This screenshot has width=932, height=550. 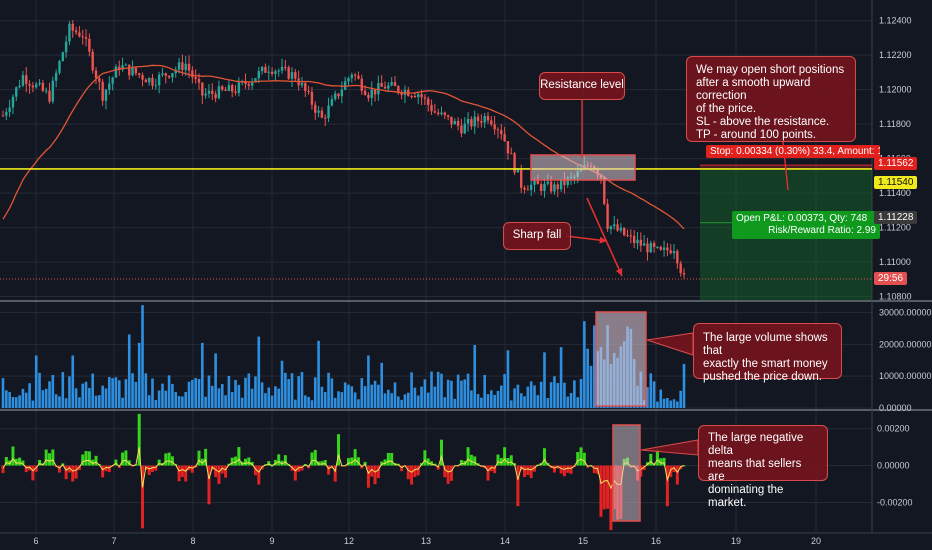 I want to click on price-tick-label: 1.12400, so click(x=895, y=21).